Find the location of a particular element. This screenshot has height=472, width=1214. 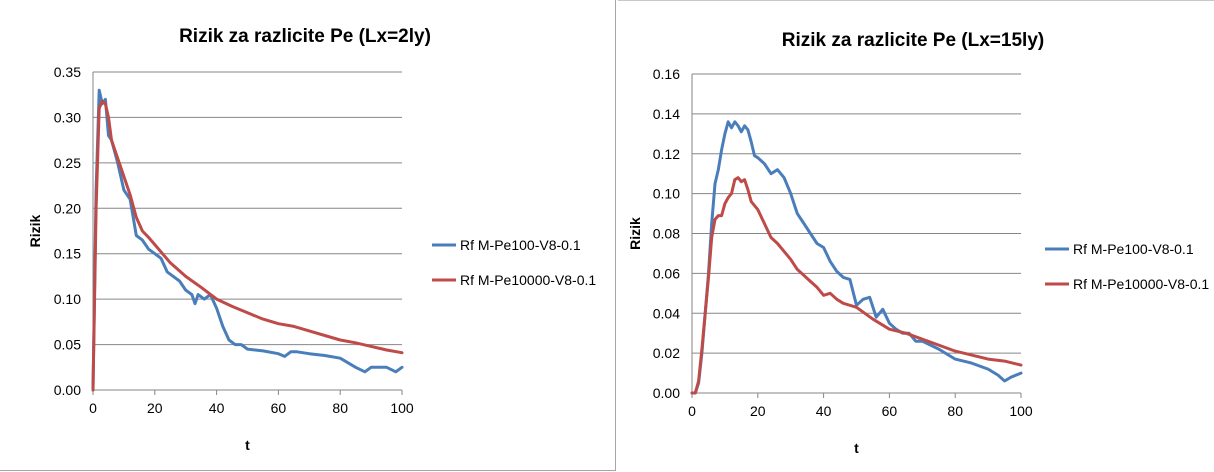

y-tick-label: 0.14 is located at coordinates (666, 114).